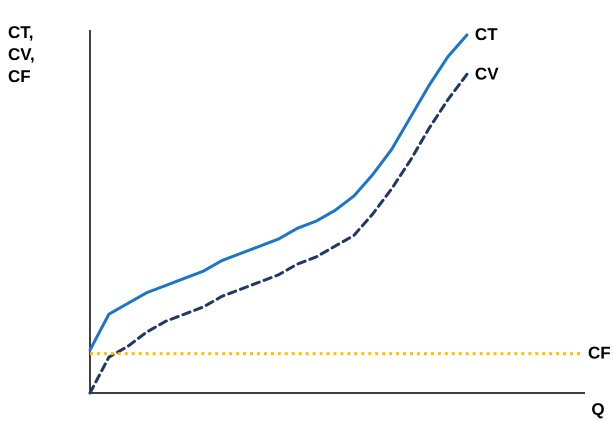  I want to click on series-label: CV, so click(487, 74).